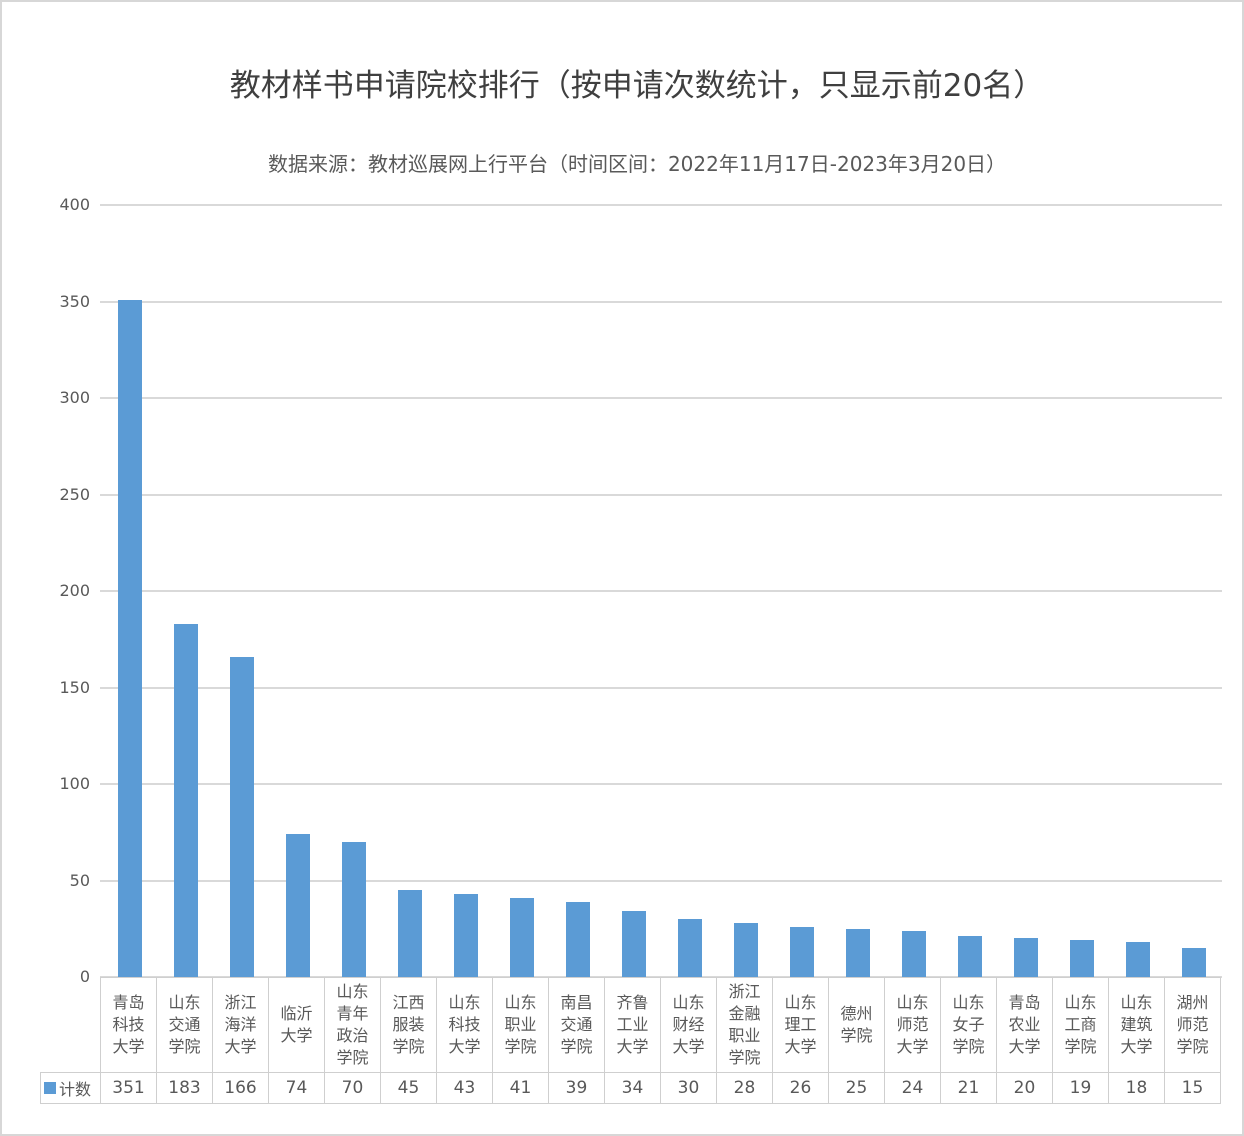 The height and width of the screenshot is (1136, 1244). I want to click on legend-key: 计数, so click(70, 1088).